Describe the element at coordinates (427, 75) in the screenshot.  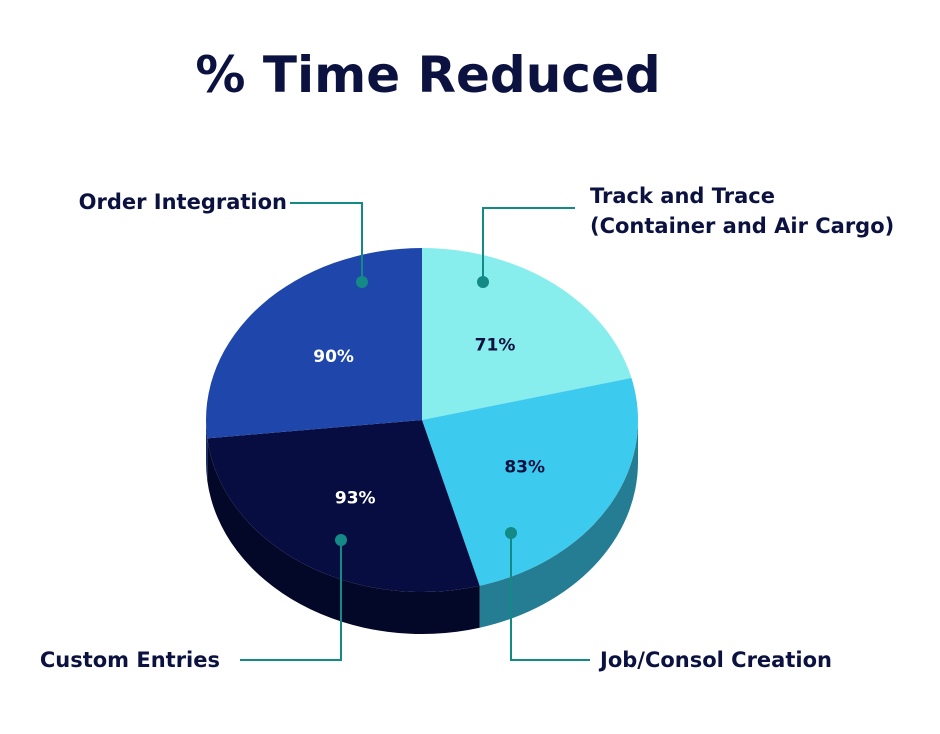
I see `chart-title: % Time Reduced` at that location.